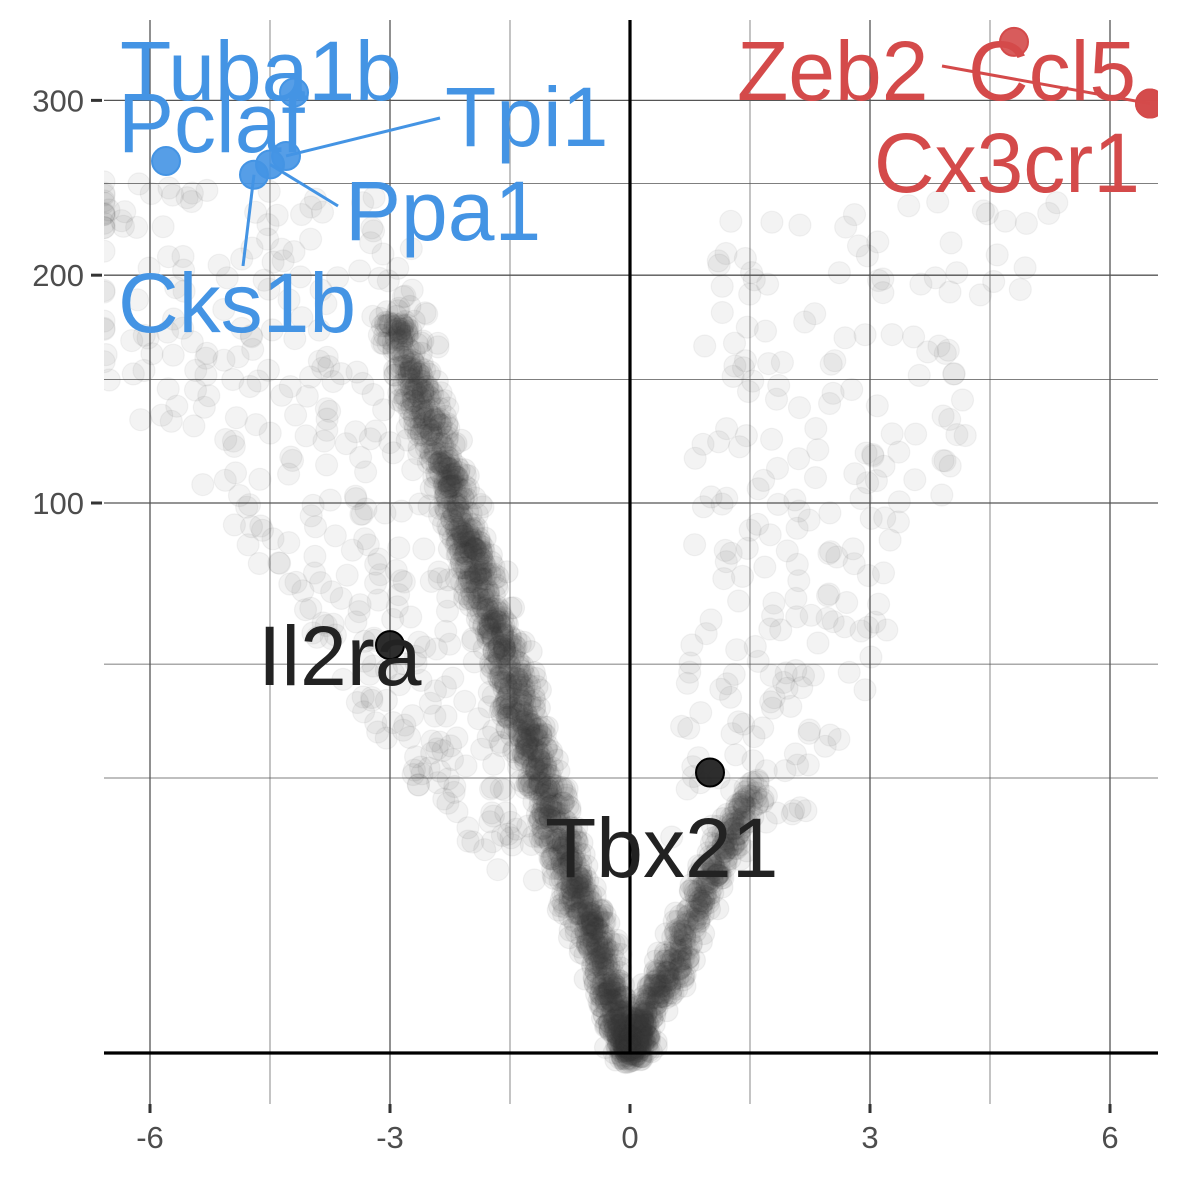  What do you see at coordinates (629, 1137) in the screenshot?
I see `x-tick-label: 0` at bounding box center [629, 1137].